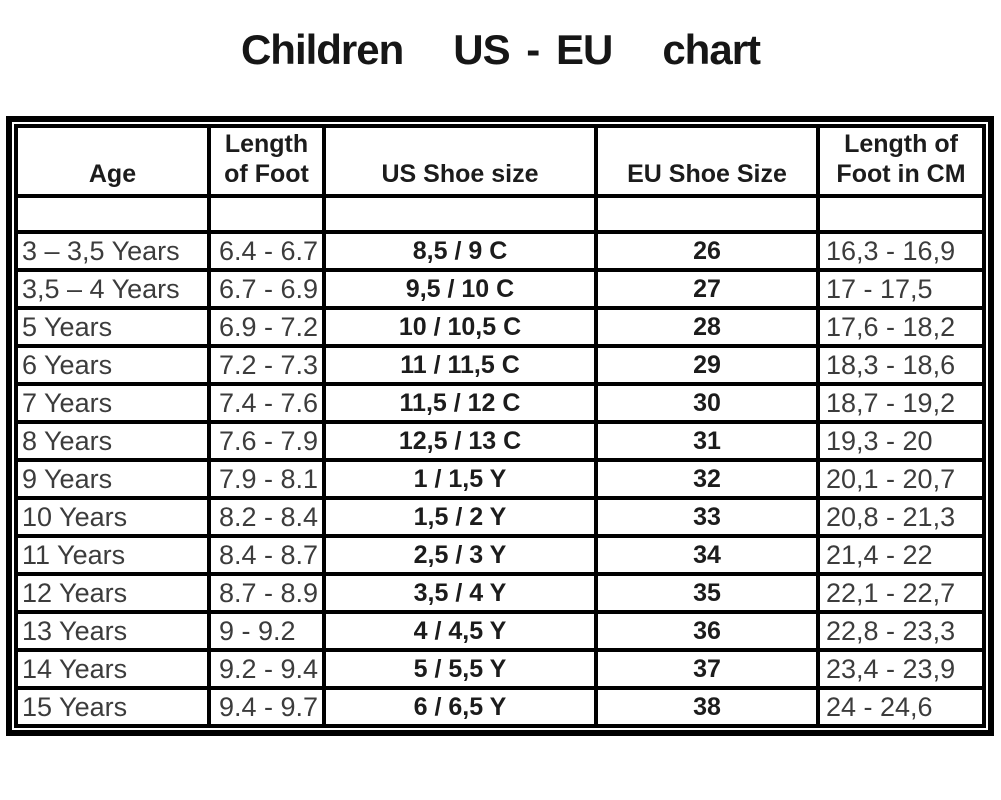  Describe the element at coordinates (112, 555) in the screenshot. I see `age-cell: 11 Years` at that location.